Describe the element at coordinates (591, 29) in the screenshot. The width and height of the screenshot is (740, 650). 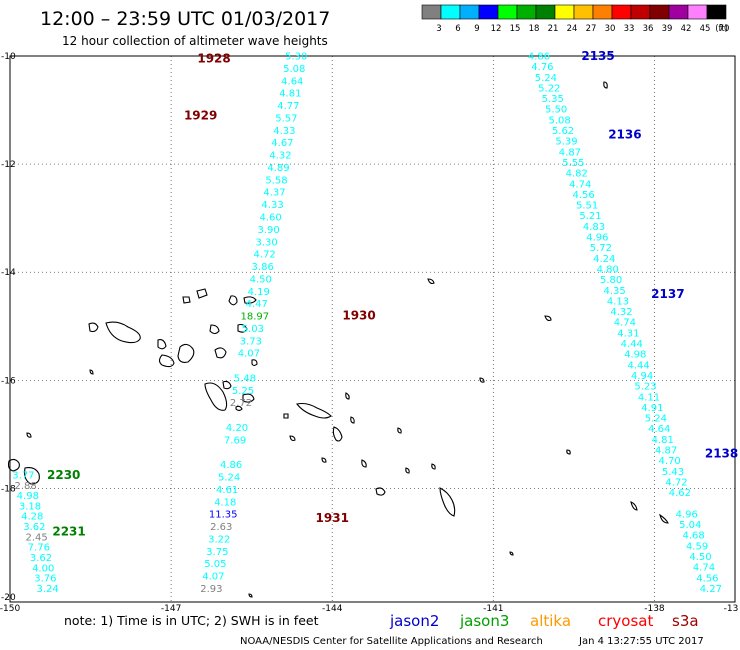
I see `scale-label: 27` at that location.